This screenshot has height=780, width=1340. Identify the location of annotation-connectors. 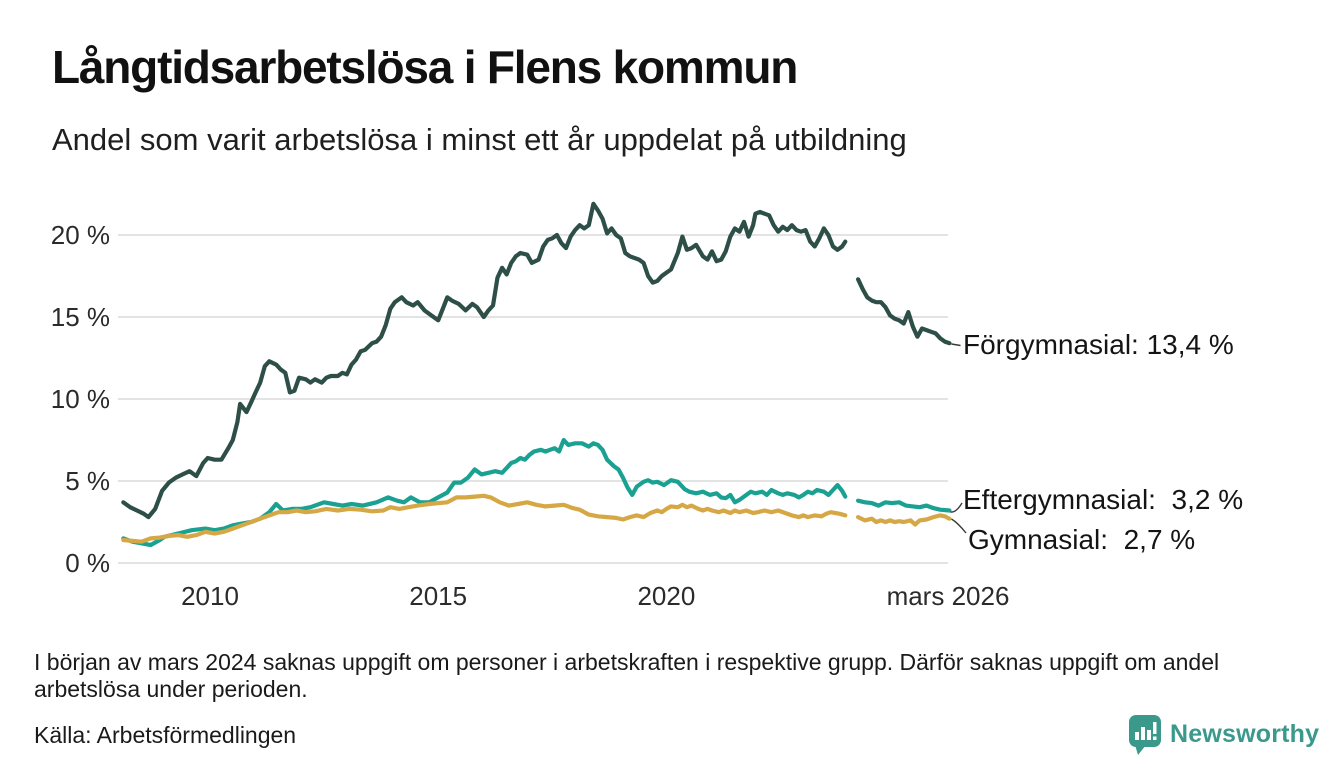
(958, 438).